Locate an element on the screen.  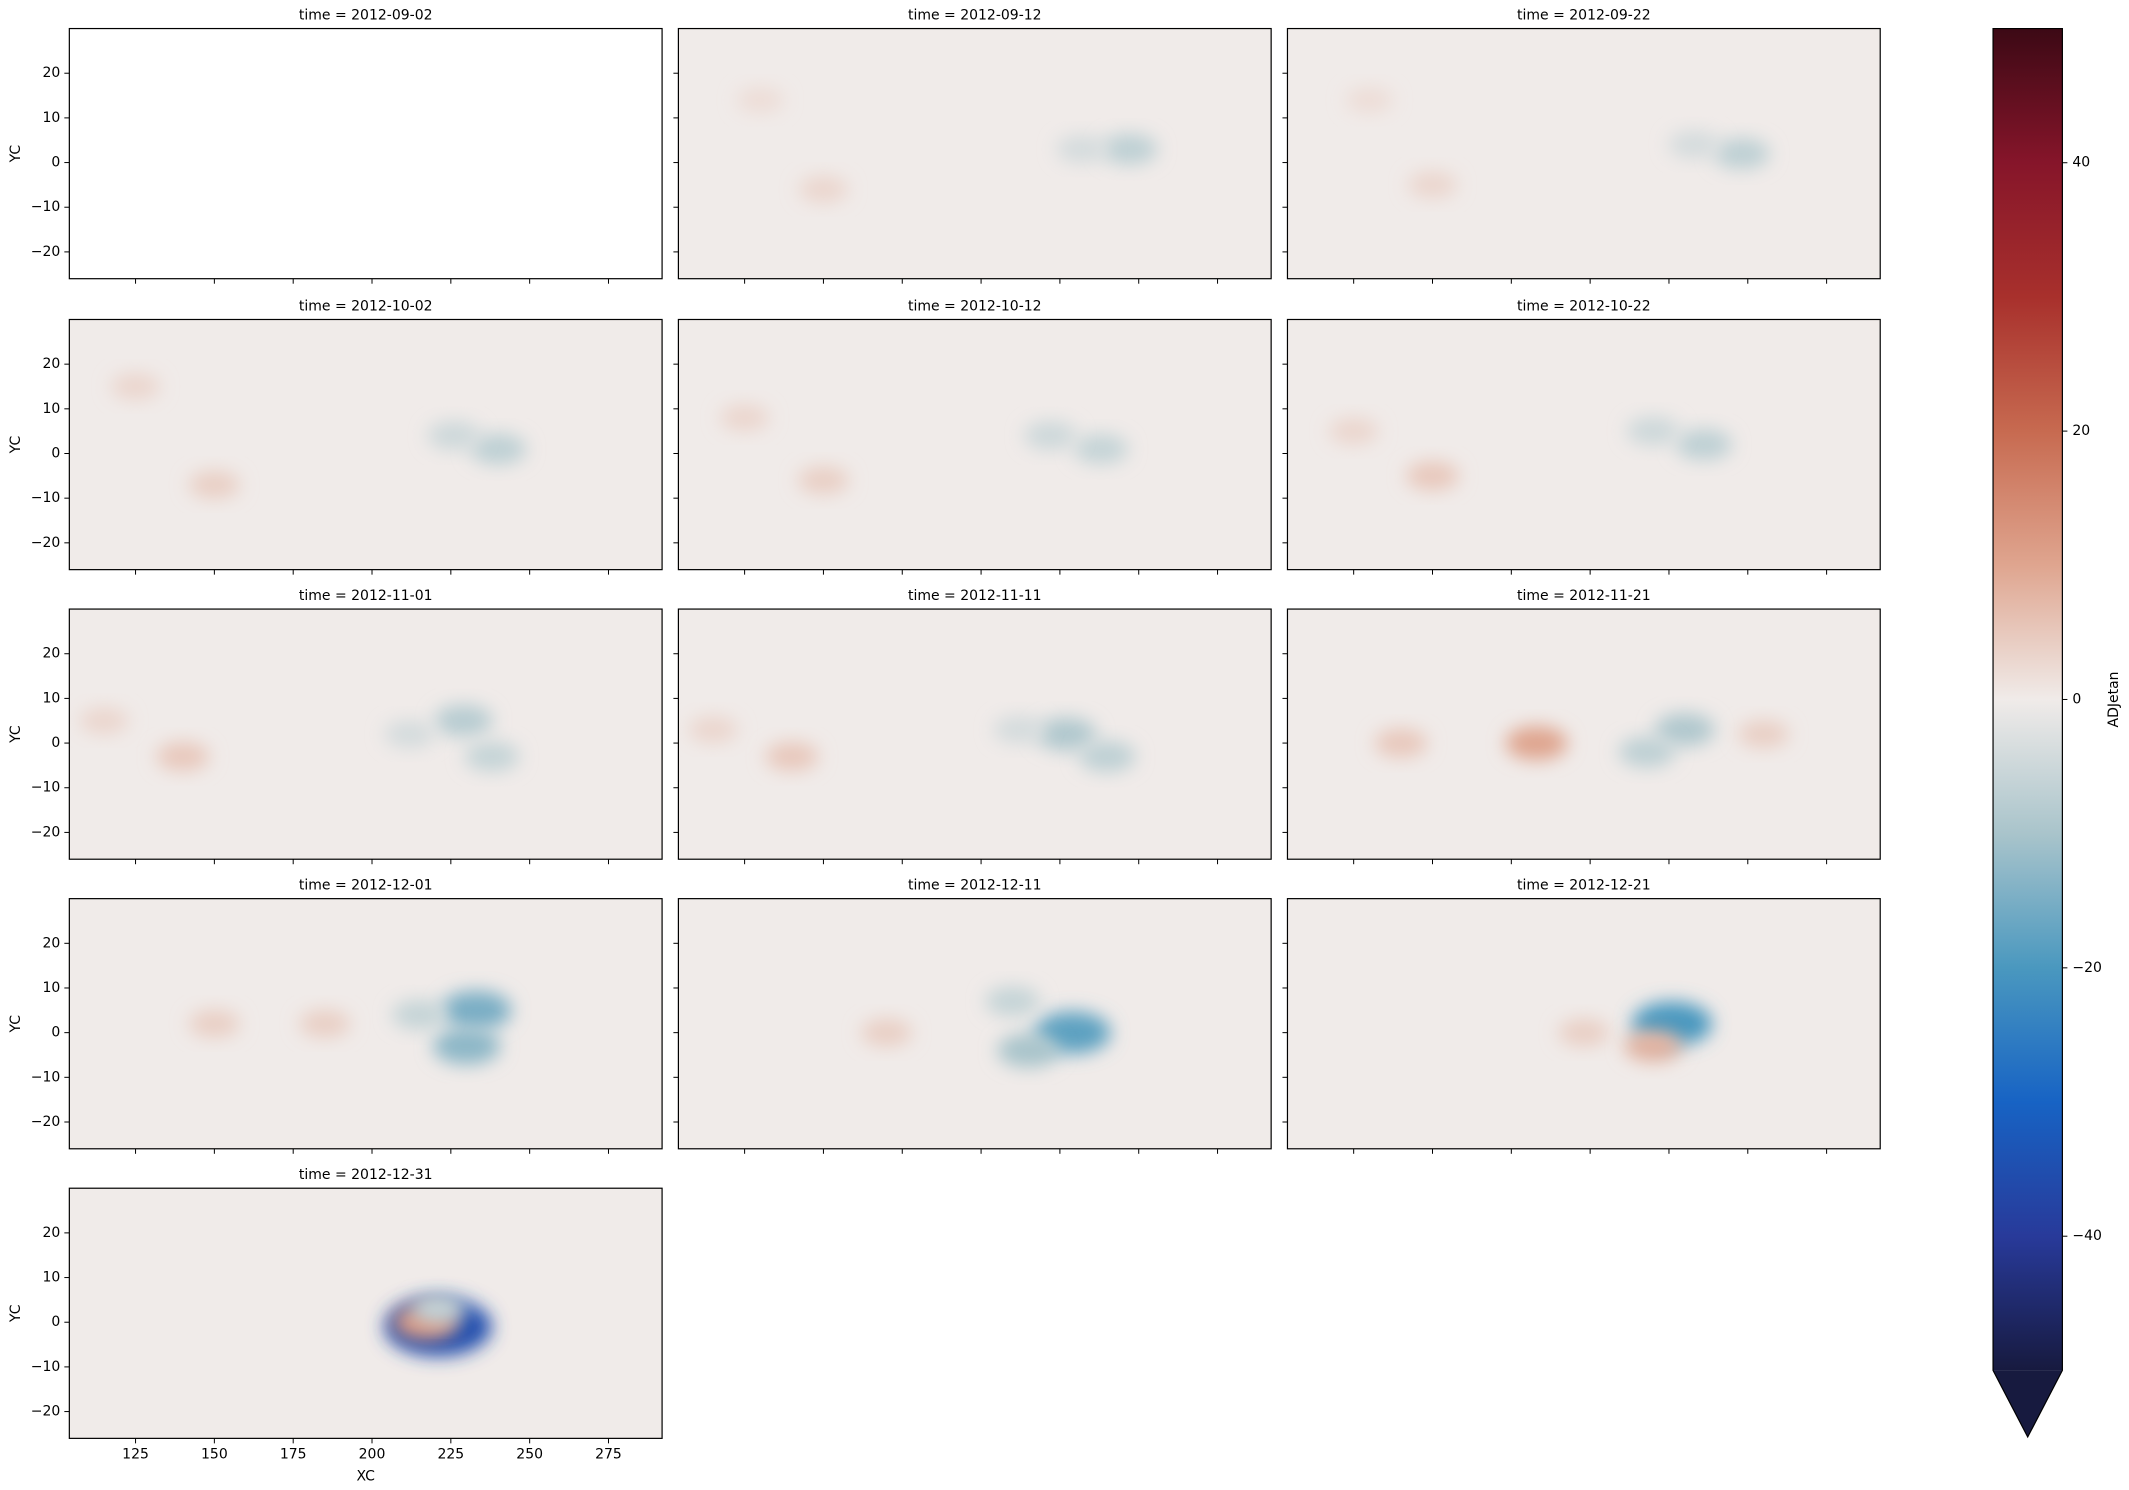
colorbar-label: ADJetan is located at coordinates (2114, 699).